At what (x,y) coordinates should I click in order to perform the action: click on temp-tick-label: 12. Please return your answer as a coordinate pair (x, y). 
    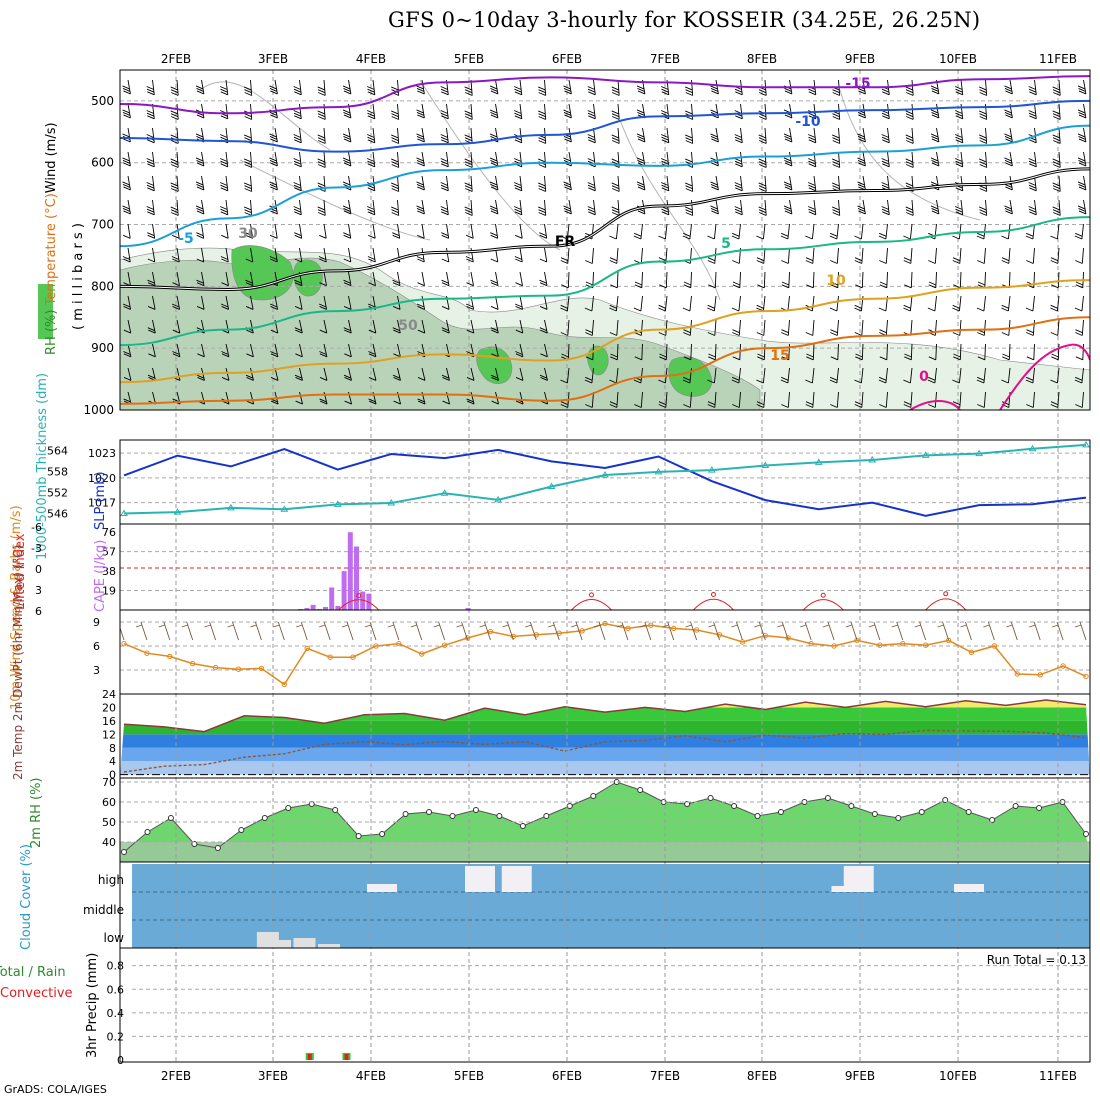
    Looking at the image, I should click on (109, 734).